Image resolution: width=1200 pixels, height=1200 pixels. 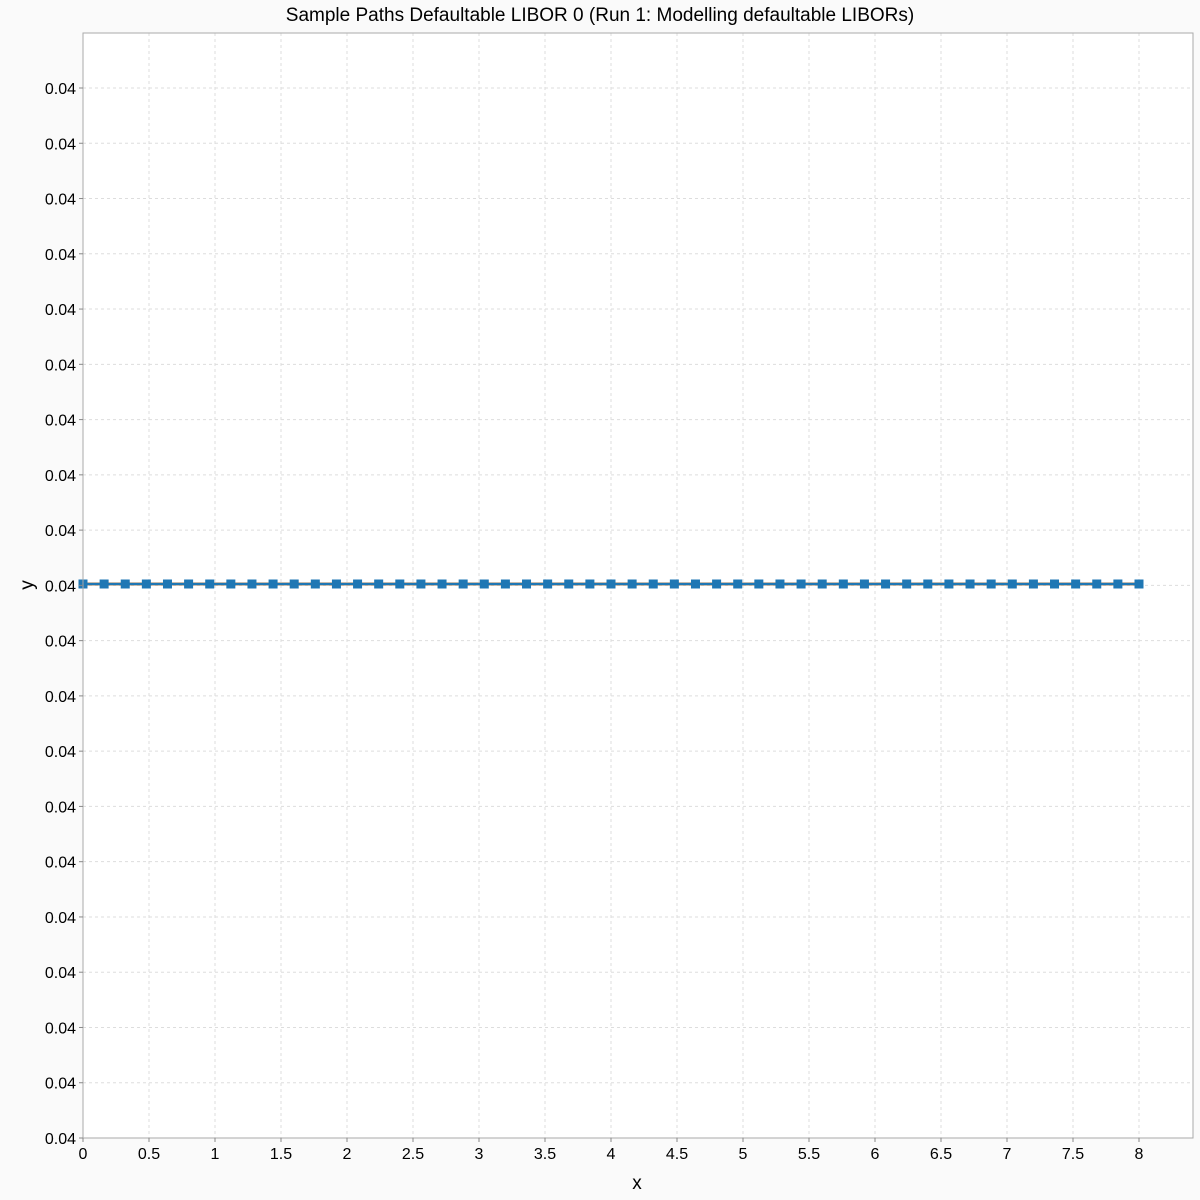 I want to click on x-tick-label: 3.5, so click(x=545, y=1154).